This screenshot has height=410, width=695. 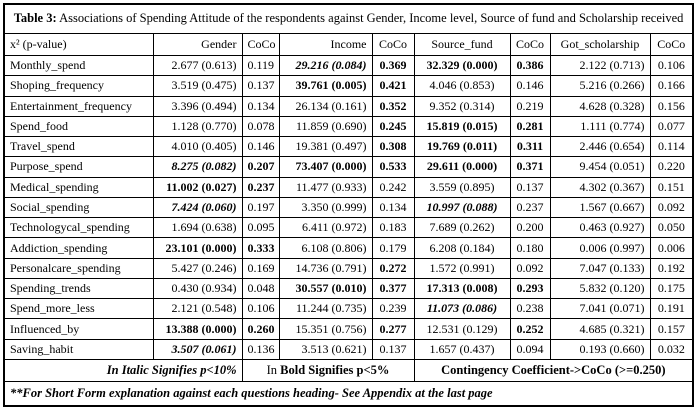 I want to click on source-fund-cell: 15.819 (0.015), so click(x=462, y=126).